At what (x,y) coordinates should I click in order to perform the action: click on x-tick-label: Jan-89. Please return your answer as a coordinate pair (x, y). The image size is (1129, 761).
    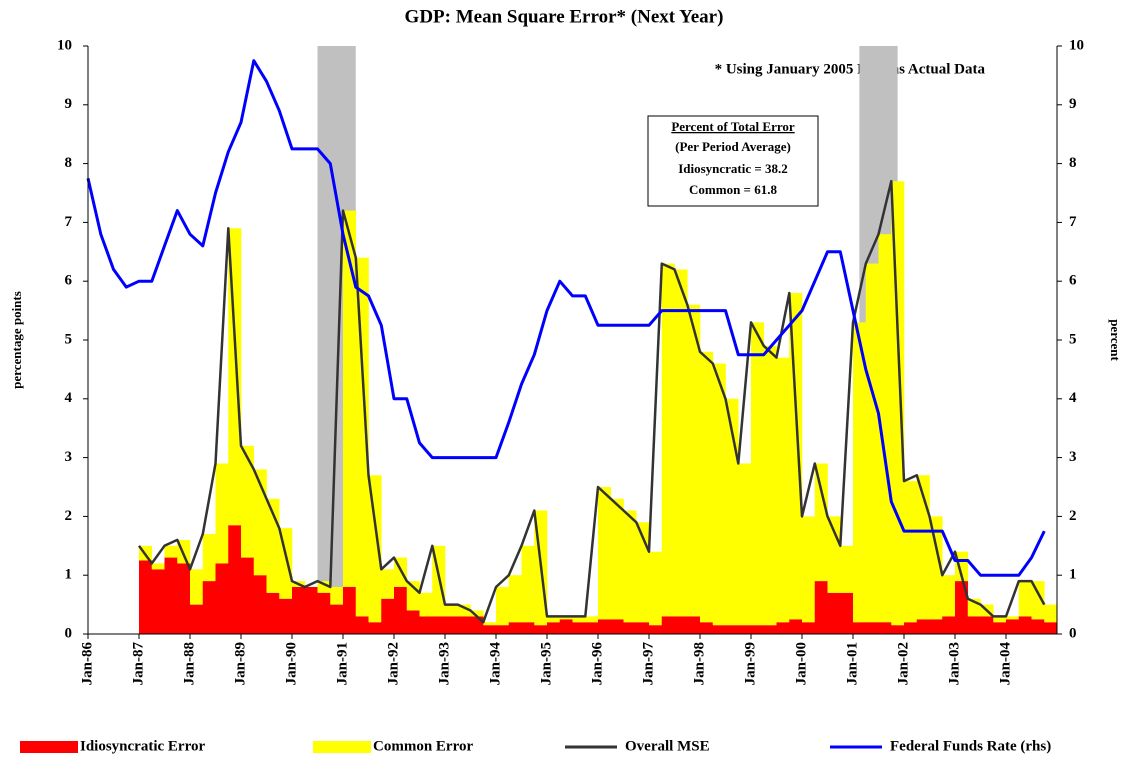
    Looking at the image, I should click on (240, 663).